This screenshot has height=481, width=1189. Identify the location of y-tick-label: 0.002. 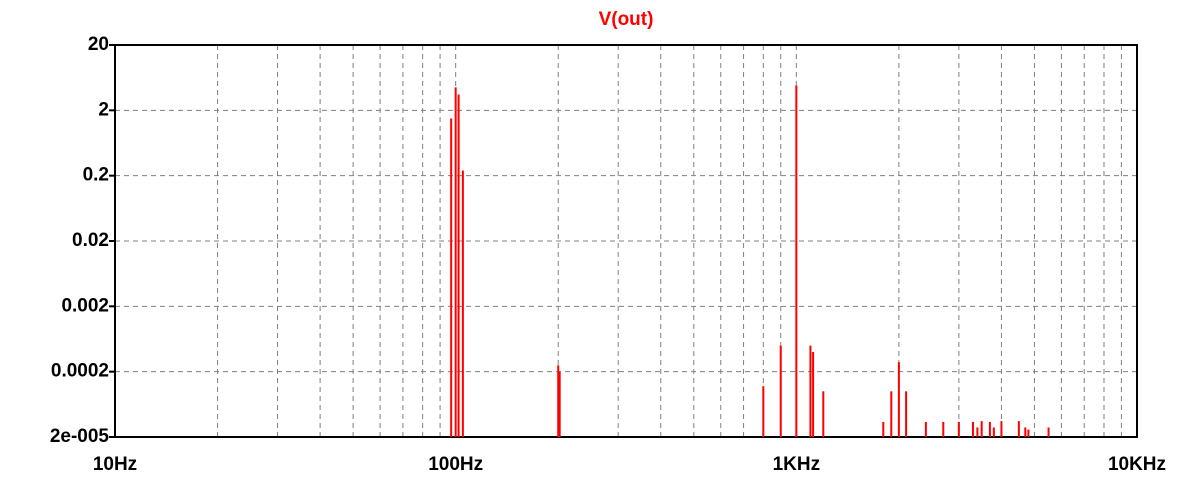
(85, 305).